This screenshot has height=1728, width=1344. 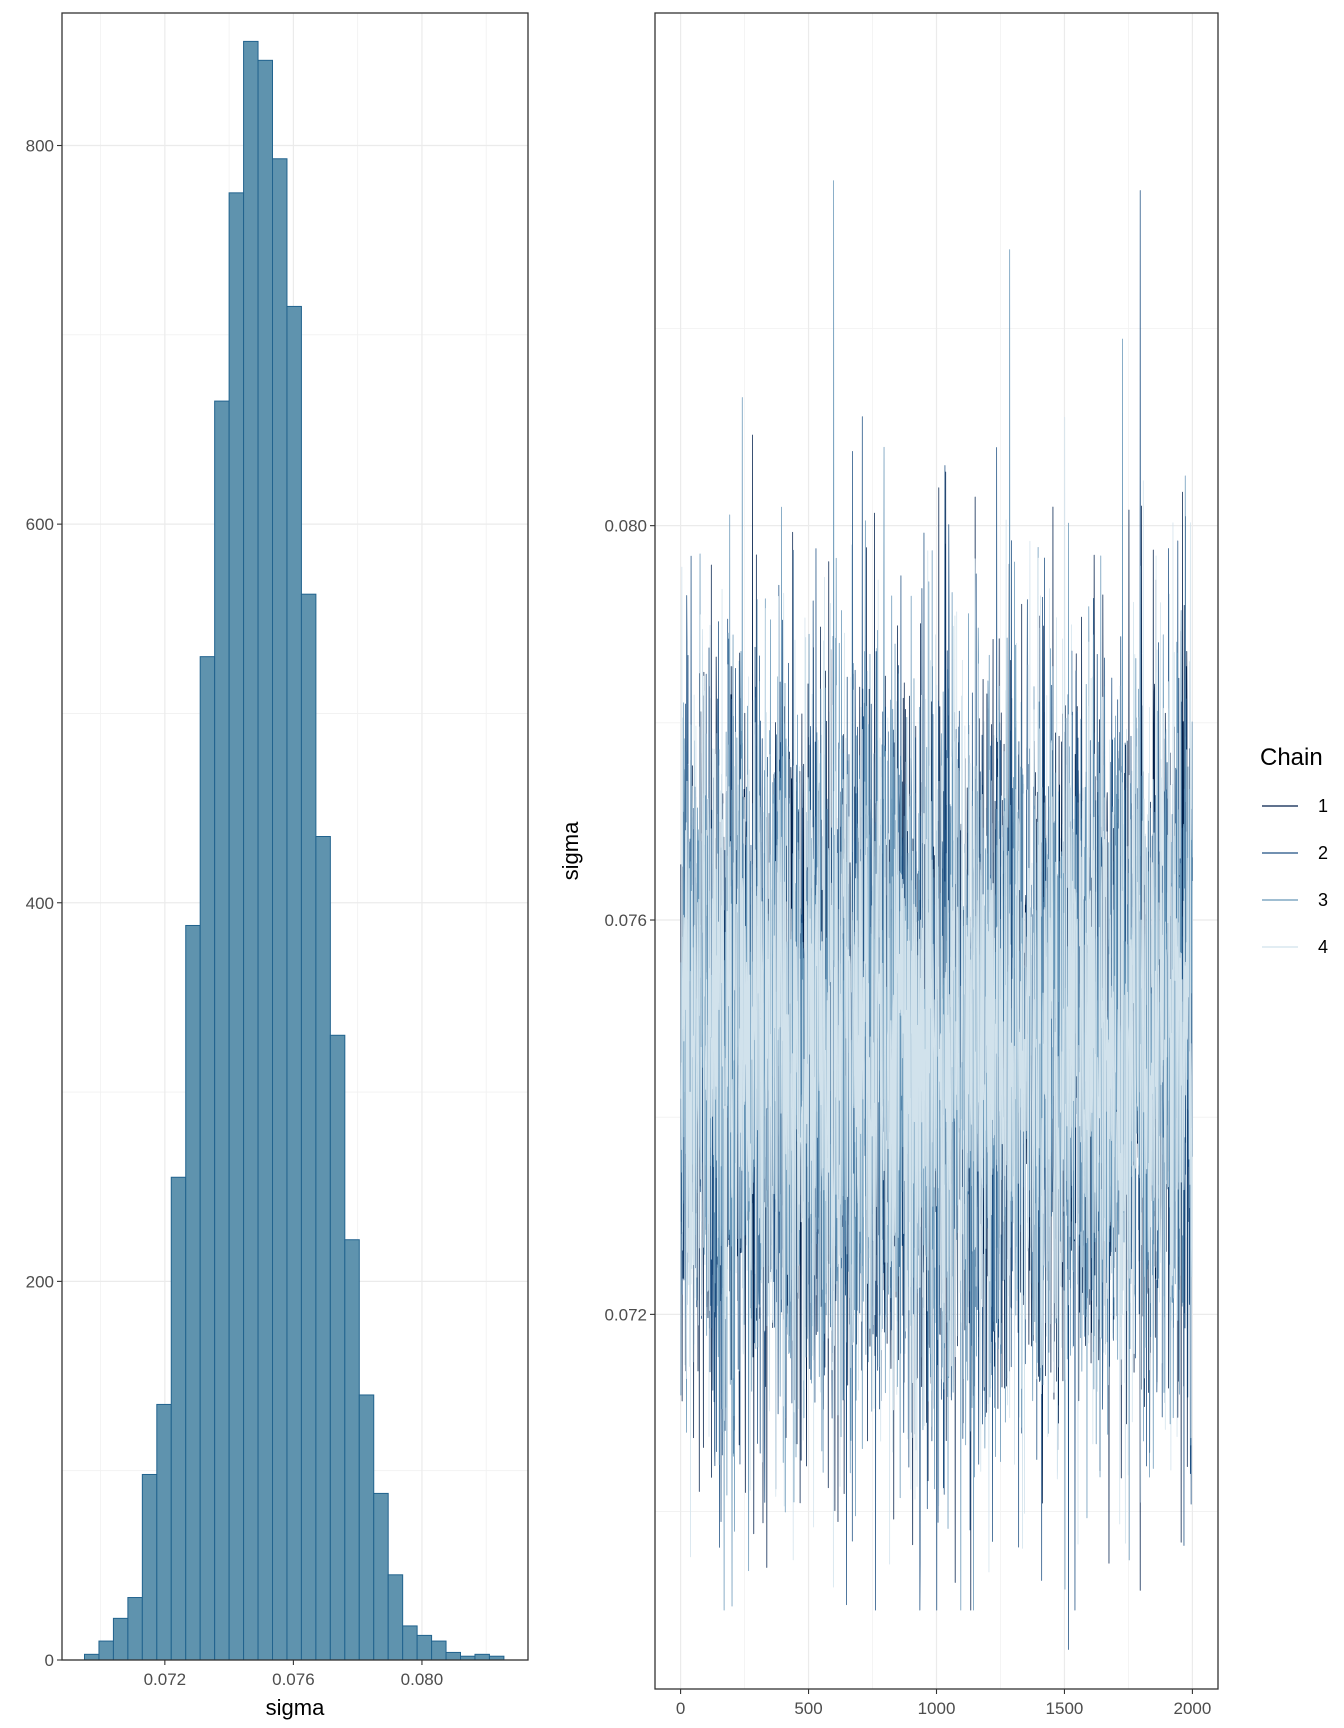 What do you see at coordinates (808, 1708) in the screenshot?
I see `x-tick-label: 500` at bounding box center [808, 1708].